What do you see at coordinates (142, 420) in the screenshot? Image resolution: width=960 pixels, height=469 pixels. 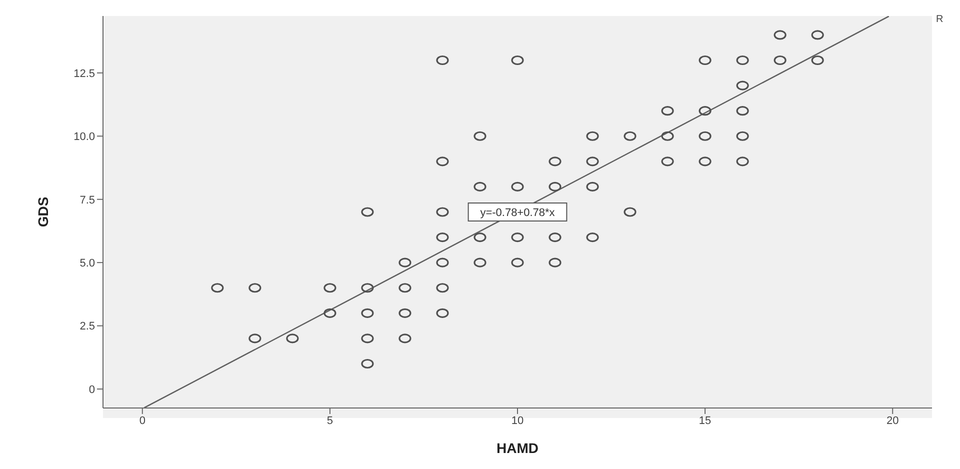 I see `x-tick-label: 0` at bounding box center [142, 420].